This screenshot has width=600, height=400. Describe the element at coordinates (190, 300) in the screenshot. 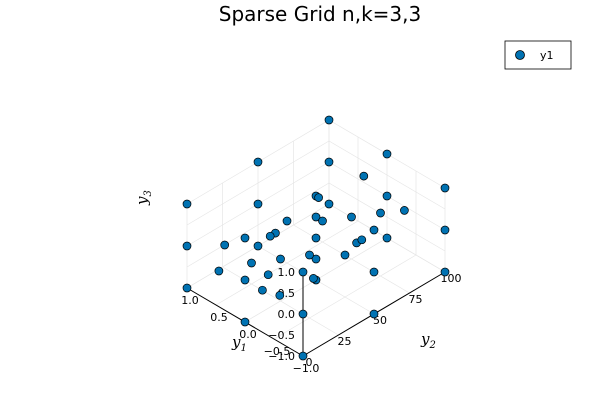

I see `x-tick-label: 1.0` at that location.